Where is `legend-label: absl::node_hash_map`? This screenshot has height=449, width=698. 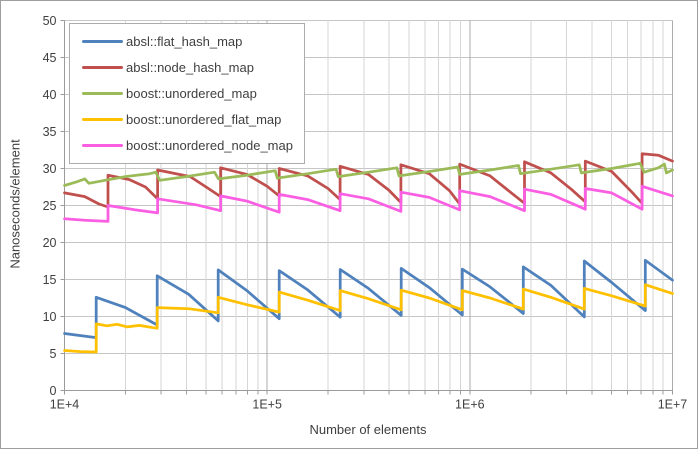 legend-label: absl::node_hash_map is located at coordinates (190, 68).